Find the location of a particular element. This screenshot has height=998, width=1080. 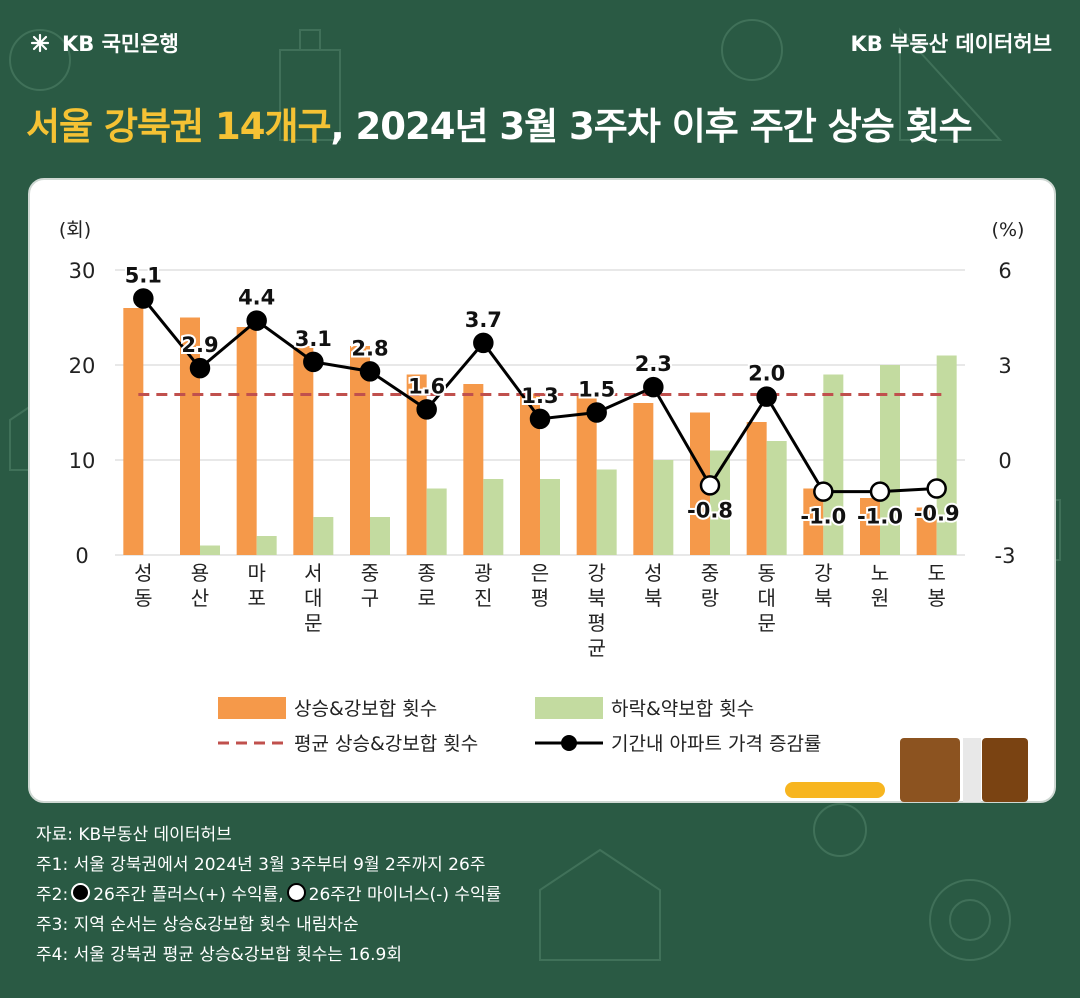

right-tick-label: -3 is located at coordinates (1005, 556).